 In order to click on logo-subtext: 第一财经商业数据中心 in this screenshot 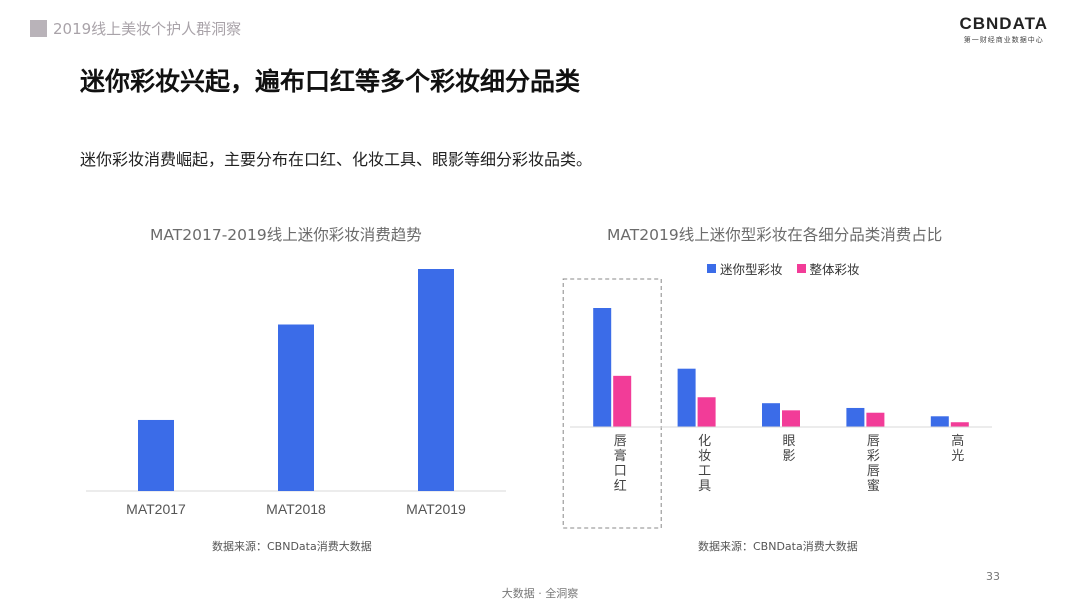, I will do `click(1003, 40)`.